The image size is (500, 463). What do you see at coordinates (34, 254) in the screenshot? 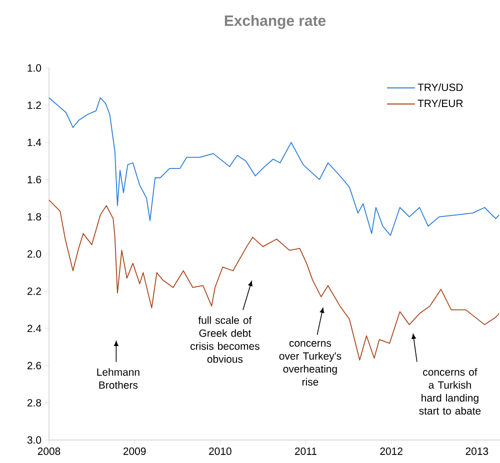
I see `y-tick-label: 2.0` at bounding box center [34, 254].